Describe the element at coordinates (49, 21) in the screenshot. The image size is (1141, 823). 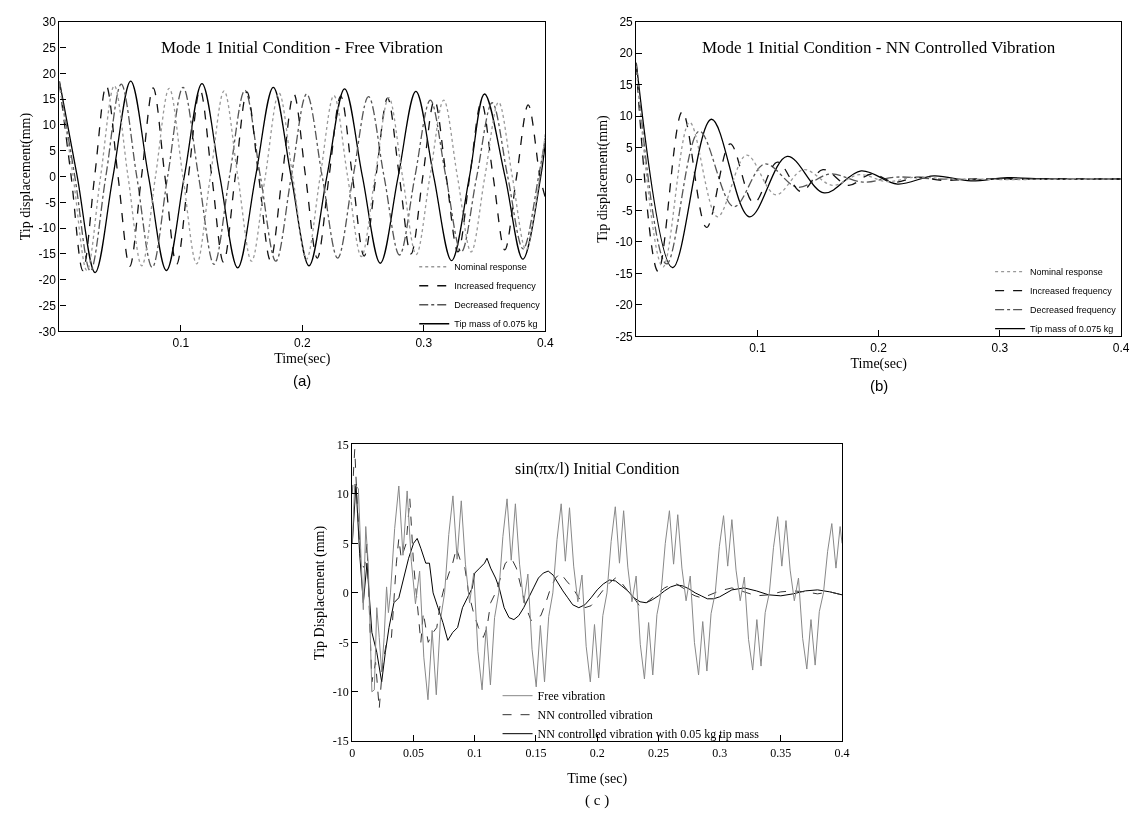
I see `y-tick-label: 30` at that location.